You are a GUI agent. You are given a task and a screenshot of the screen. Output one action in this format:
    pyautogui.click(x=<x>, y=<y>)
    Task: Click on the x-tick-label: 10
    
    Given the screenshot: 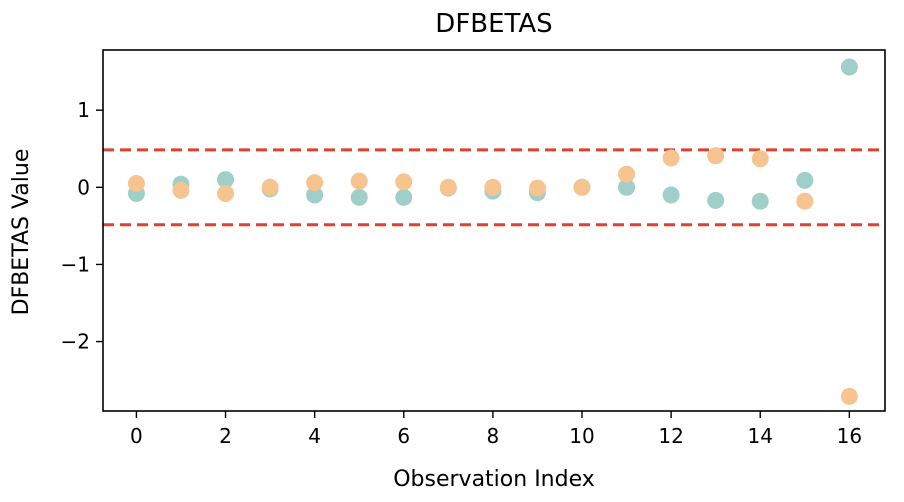 What is the action you would take?
    pyautogui.click(x=581, y=436)
    